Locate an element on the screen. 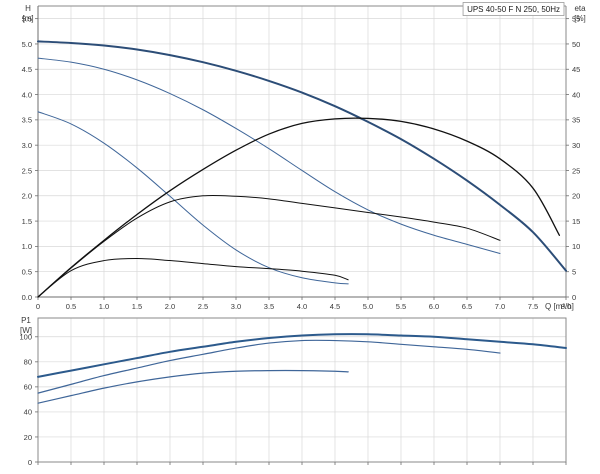  x-tick-label: 2.0 is located at coordinates (170, 306).